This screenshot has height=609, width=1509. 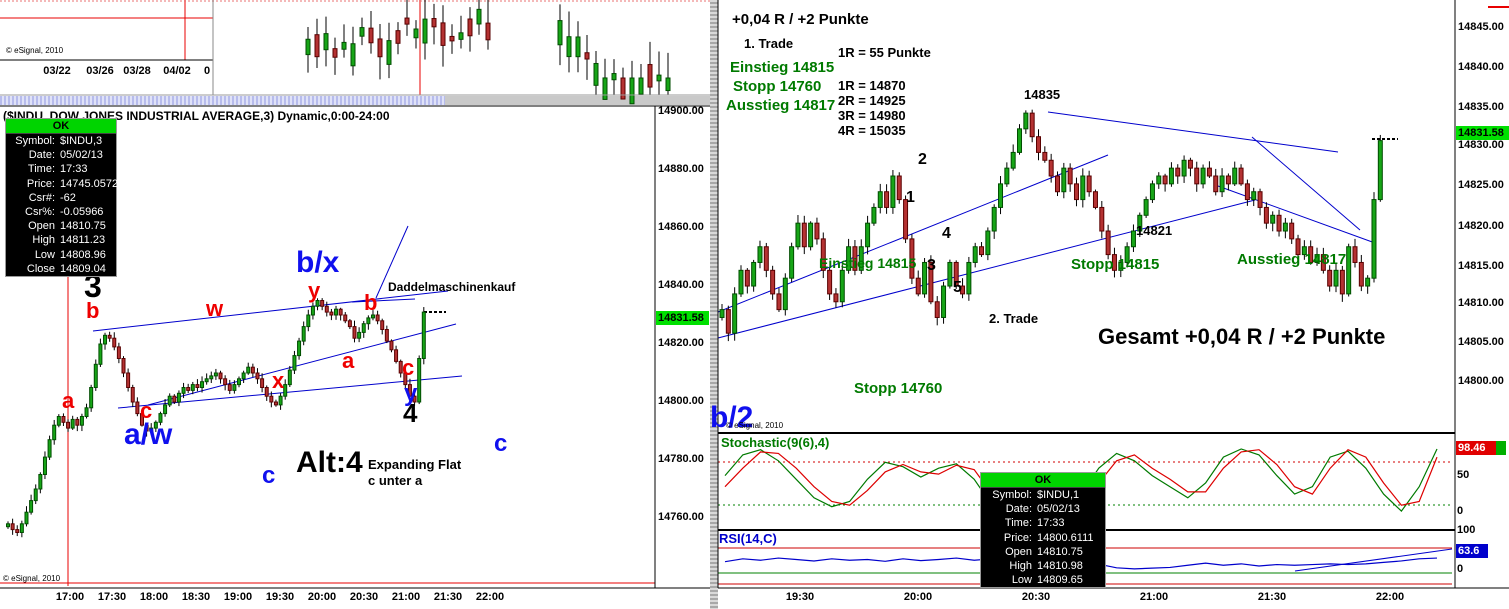 I want to click on chart-annotation: Stochastic(9(6),4), so click(x=775, y=442).